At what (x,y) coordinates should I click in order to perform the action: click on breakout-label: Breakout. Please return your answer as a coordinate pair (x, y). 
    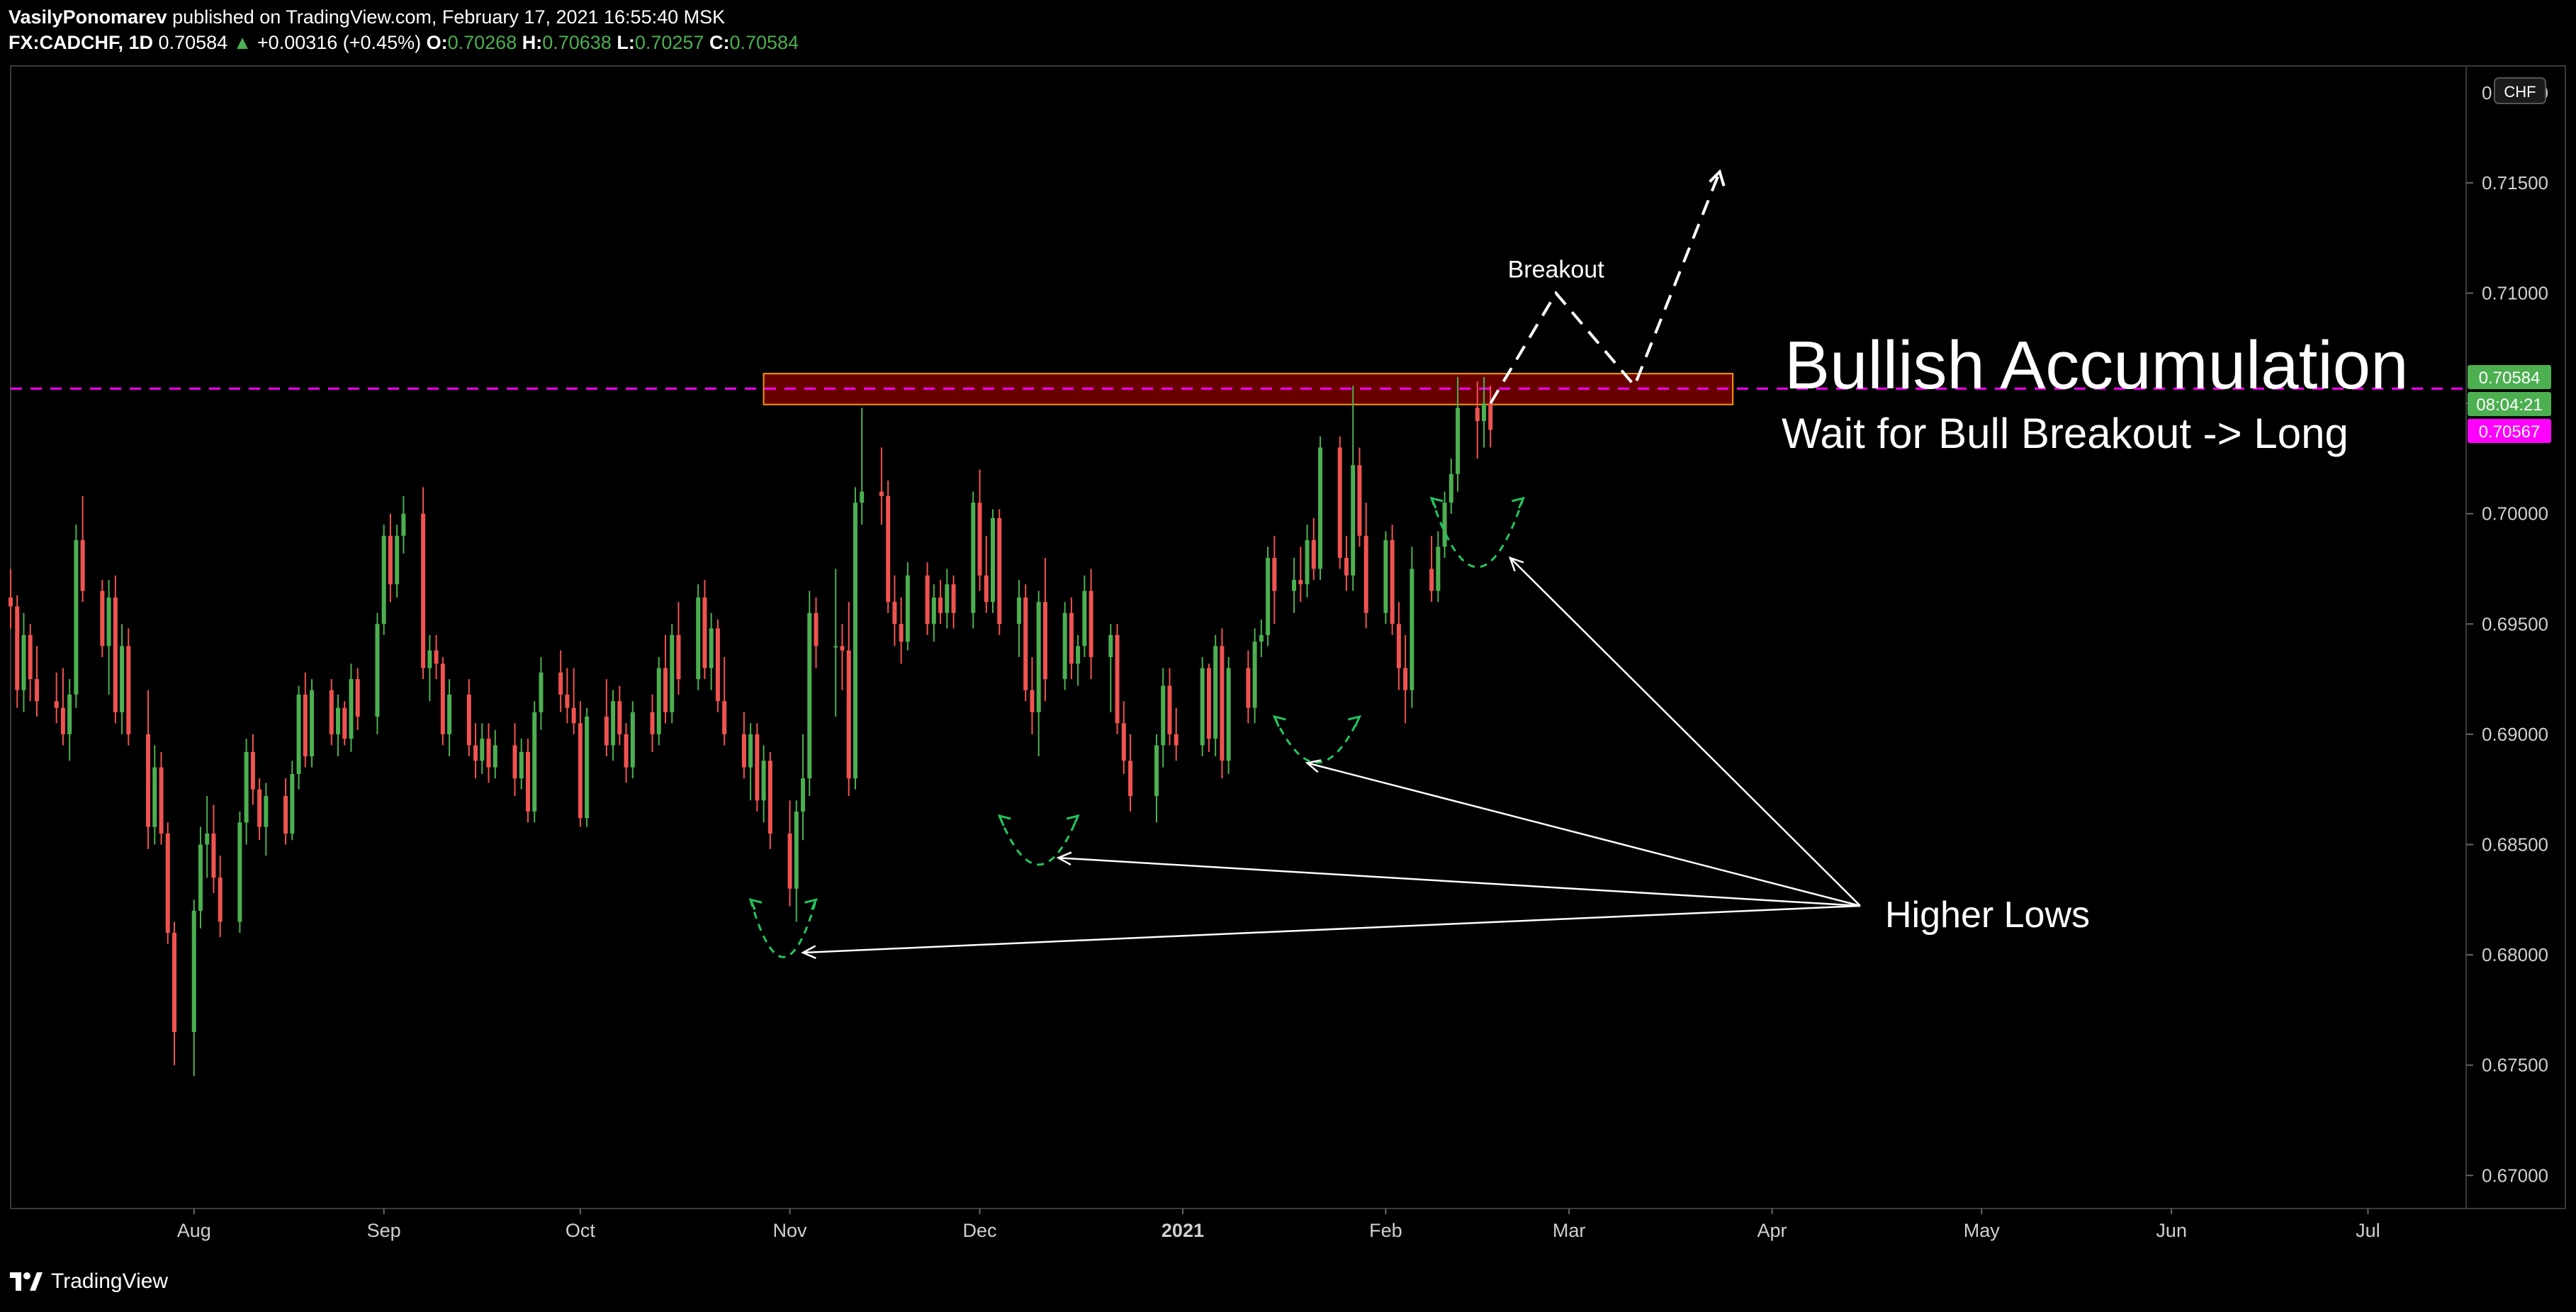
    Looking at the image, I should click on (1556, 270).